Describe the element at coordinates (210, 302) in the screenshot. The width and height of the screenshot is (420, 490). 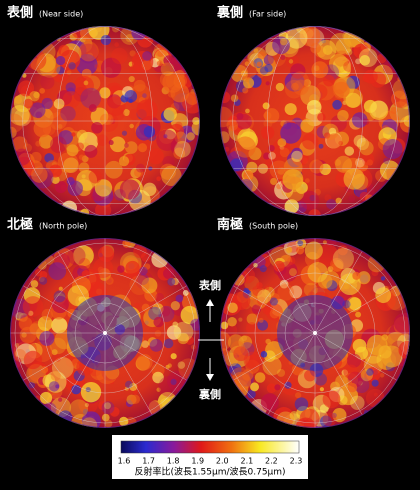
I see `arrowhead-up` at that location.